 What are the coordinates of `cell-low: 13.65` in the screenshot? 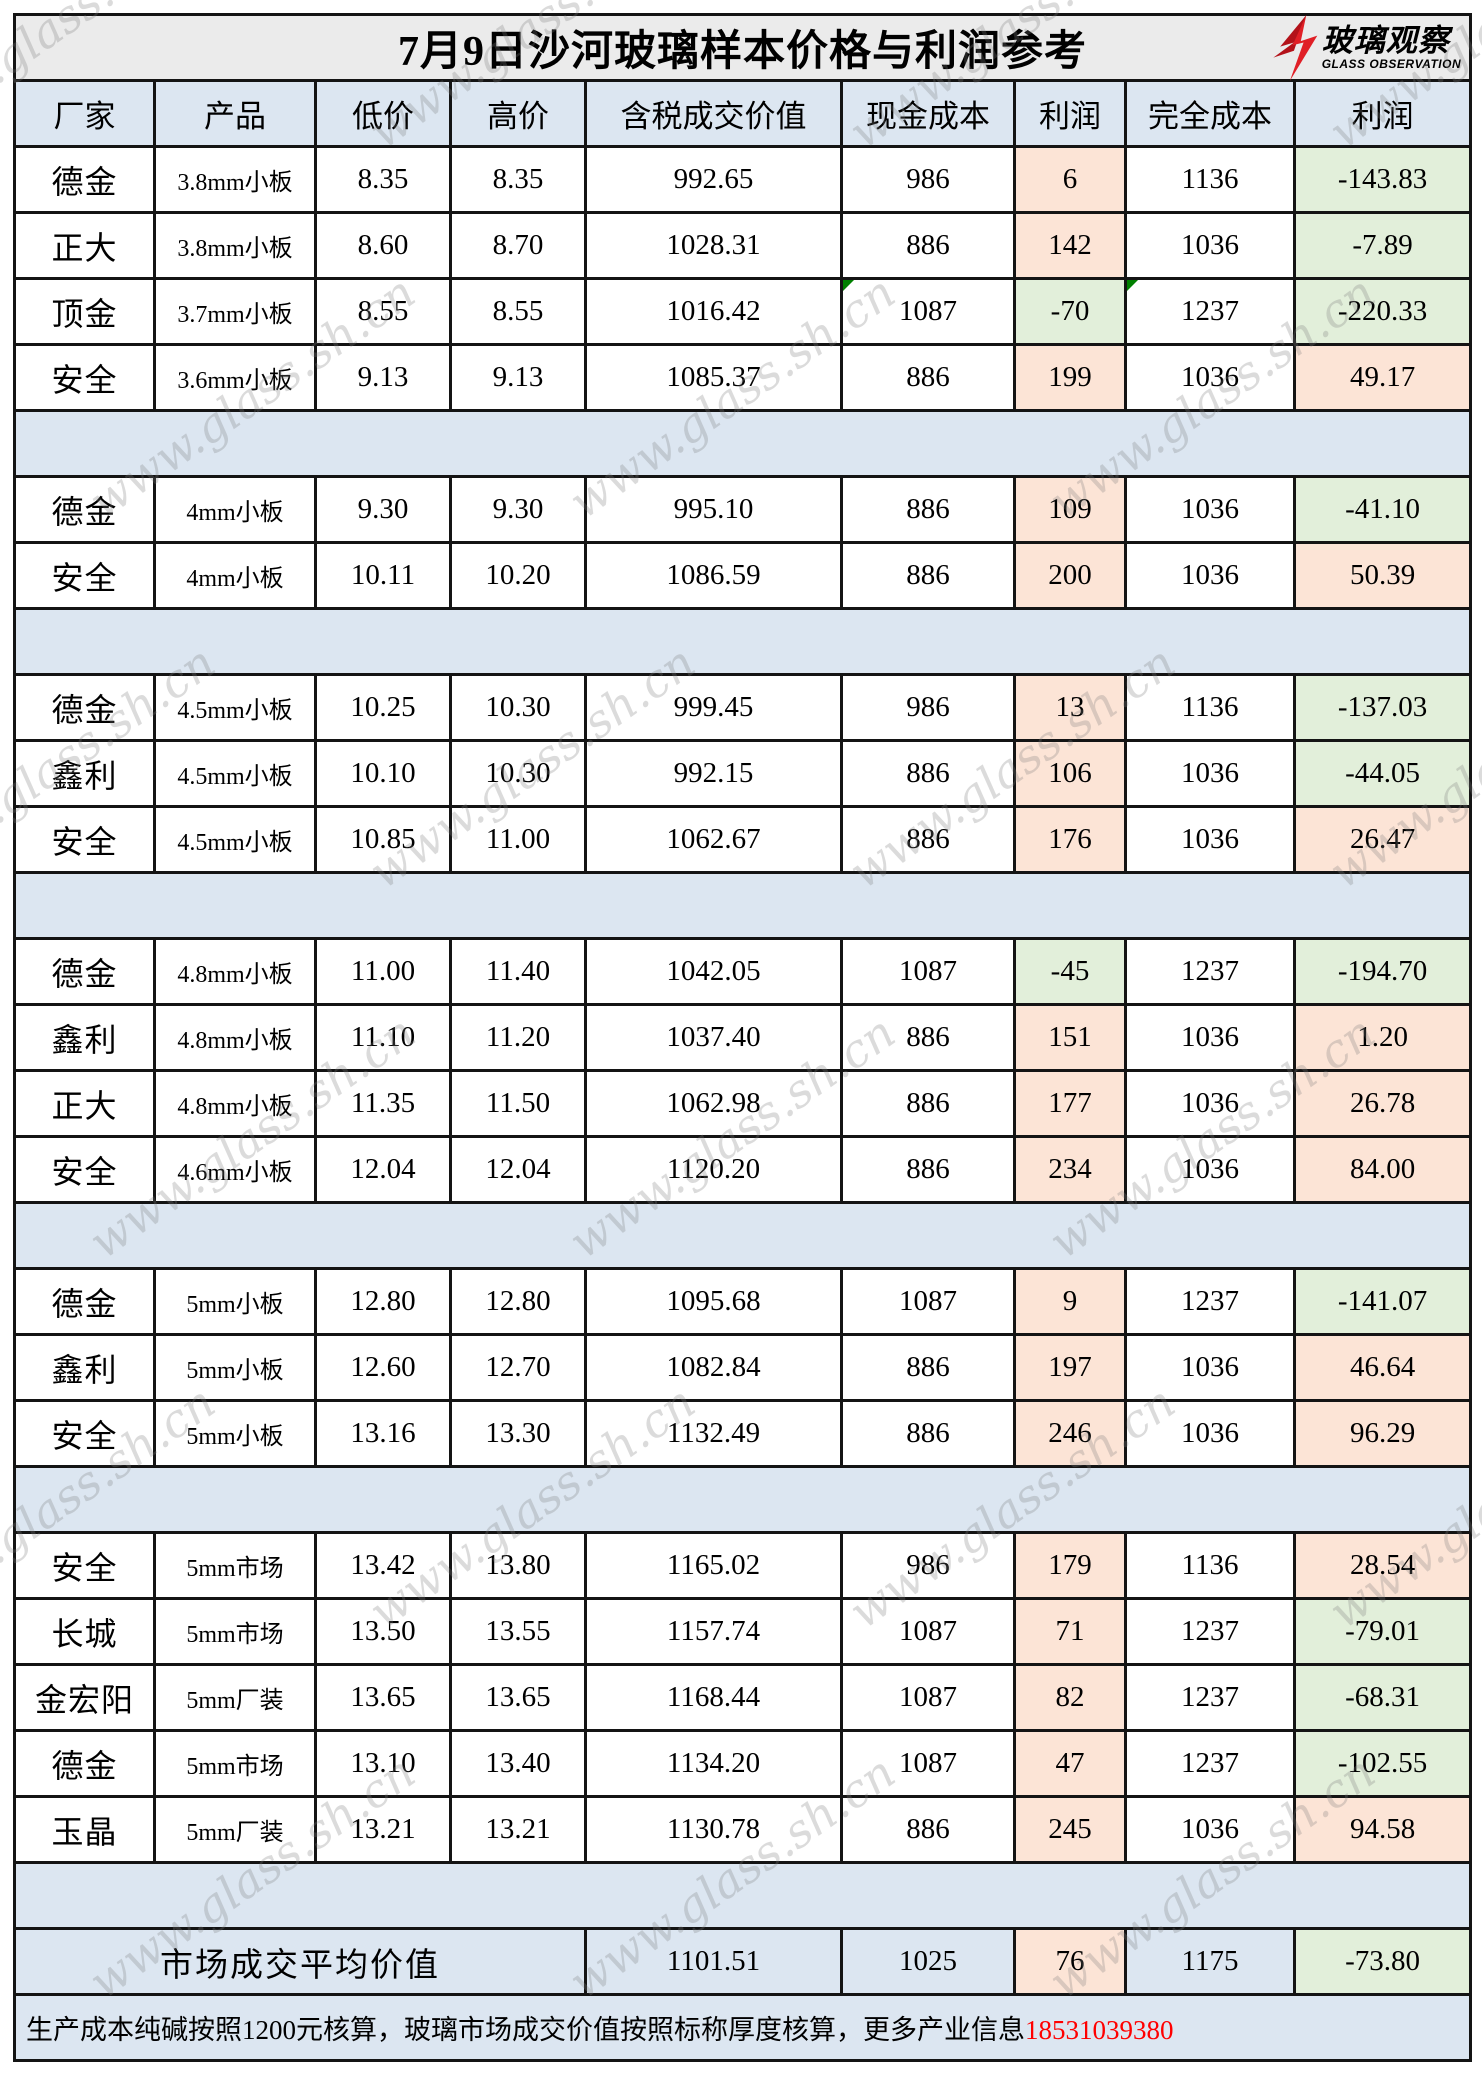 It's located at (383, 1697).